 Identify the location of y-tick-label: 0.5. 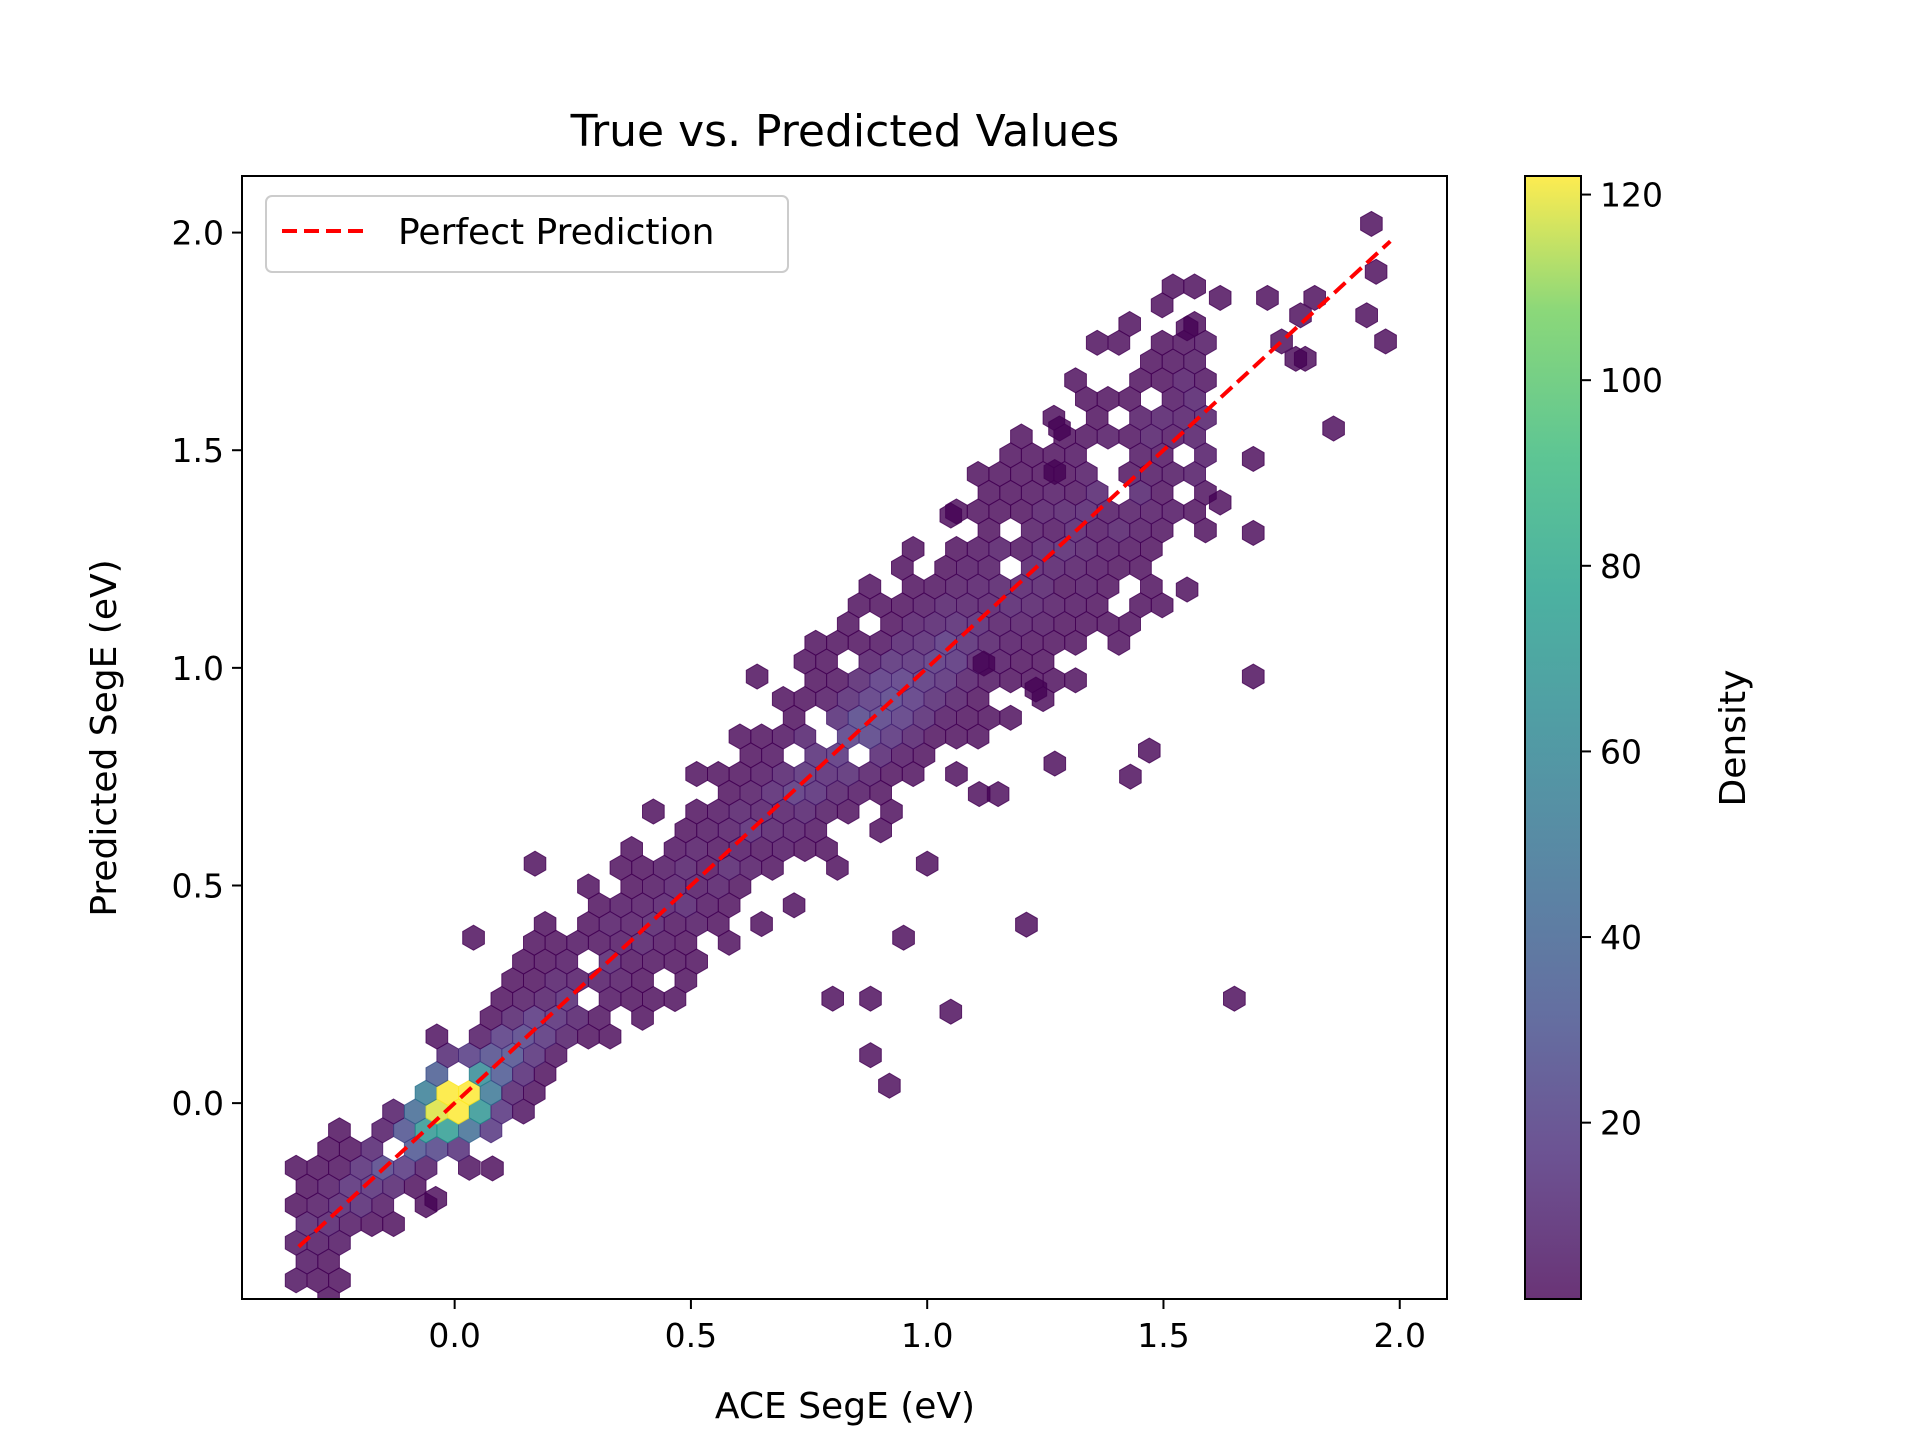
(198, 885).